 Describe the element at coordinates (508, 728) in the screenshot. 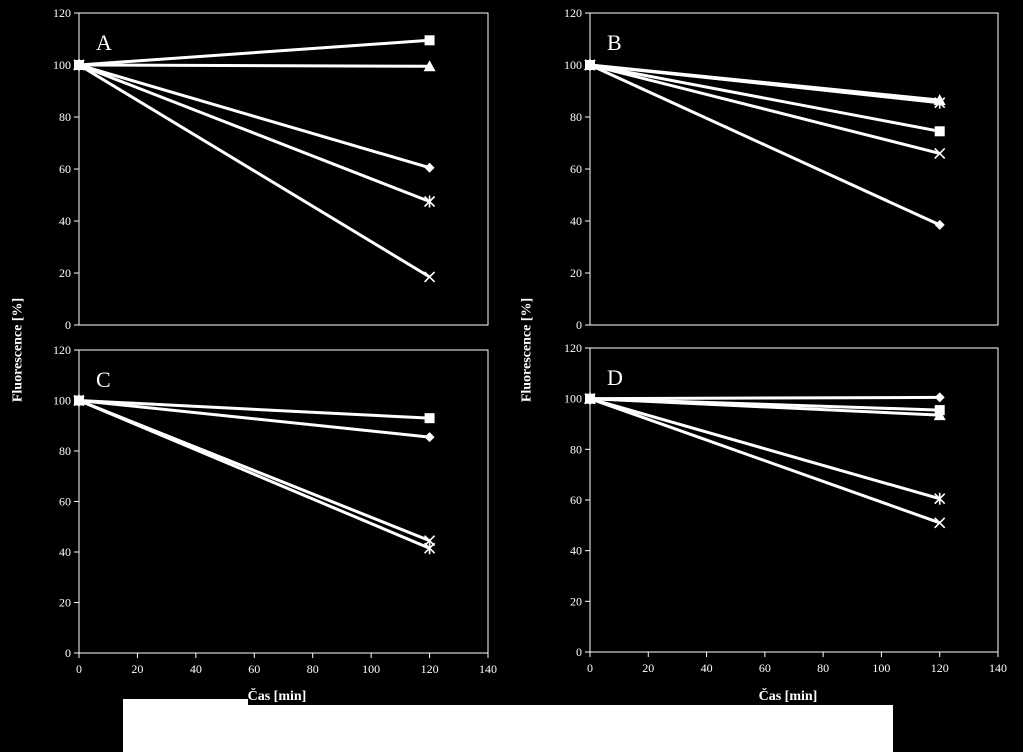

I see `bottom-white-block` at that location.